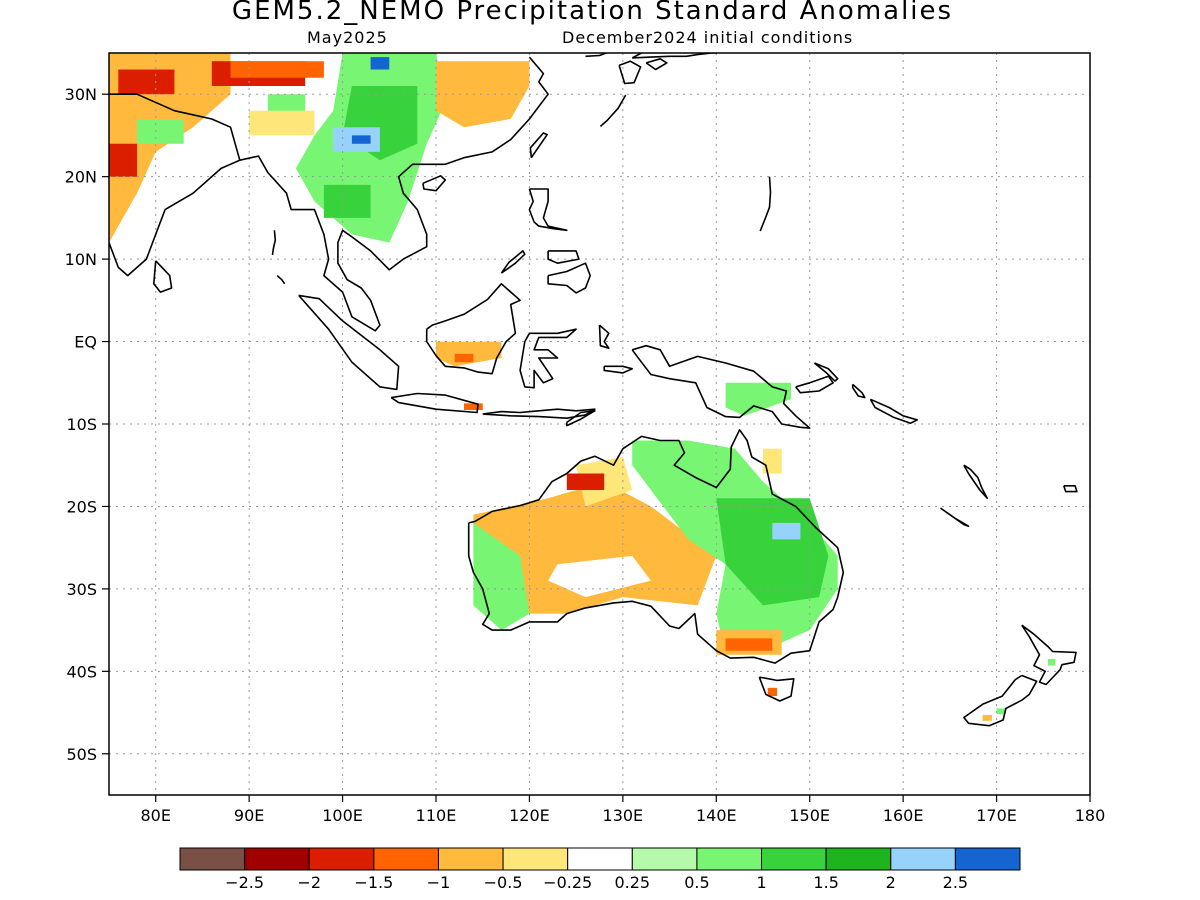 This screenshot has height=900, width=1200. What do you see at coordinates (244, 882) in the screenshot?
I see `colorbar-label: −2.5` at bounding box center [244, 882].